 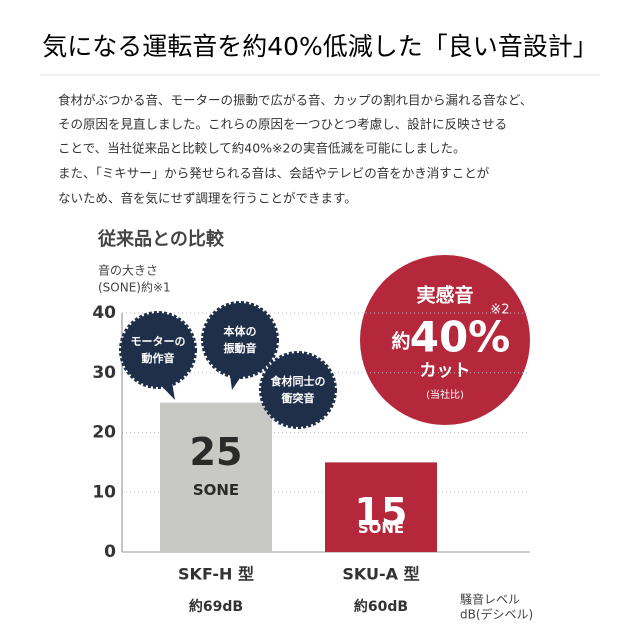 I want to click on db-label: 約69dB, so click(x=216, y=606).